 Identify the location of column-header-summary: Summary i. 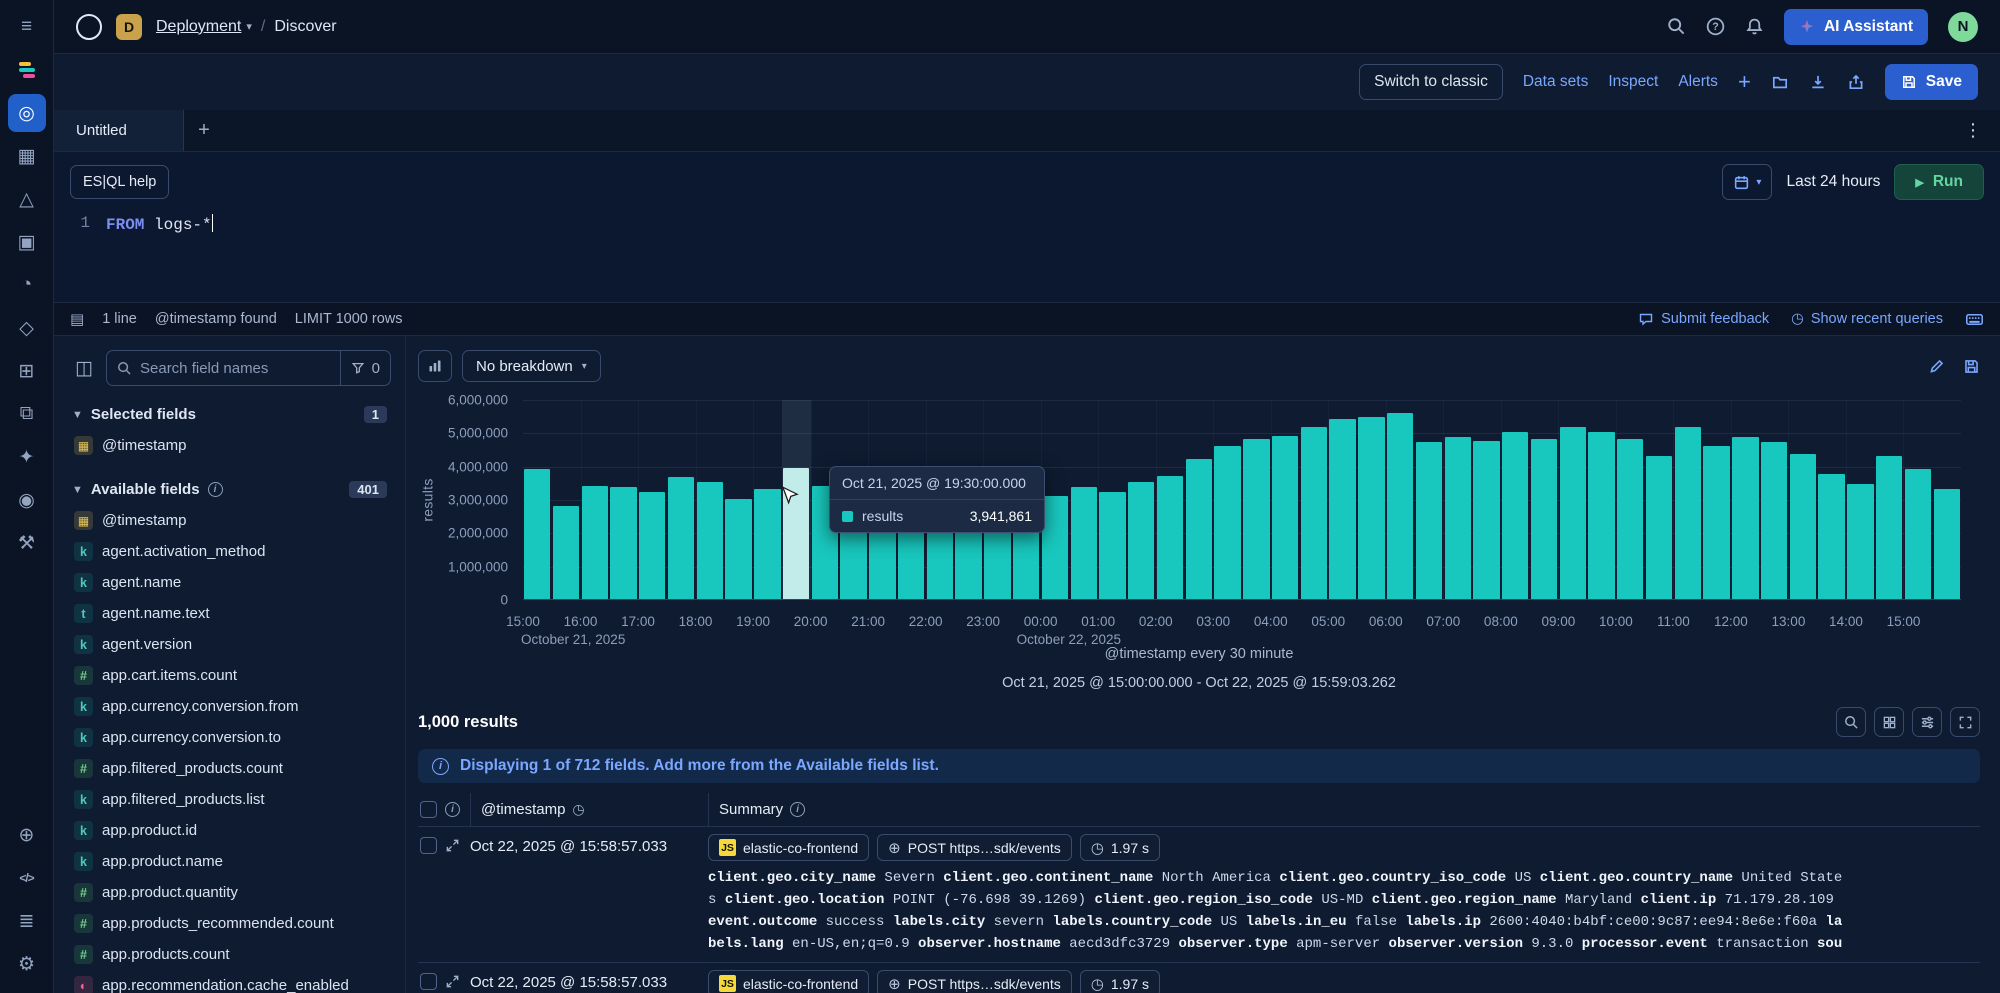
(1344, 809).